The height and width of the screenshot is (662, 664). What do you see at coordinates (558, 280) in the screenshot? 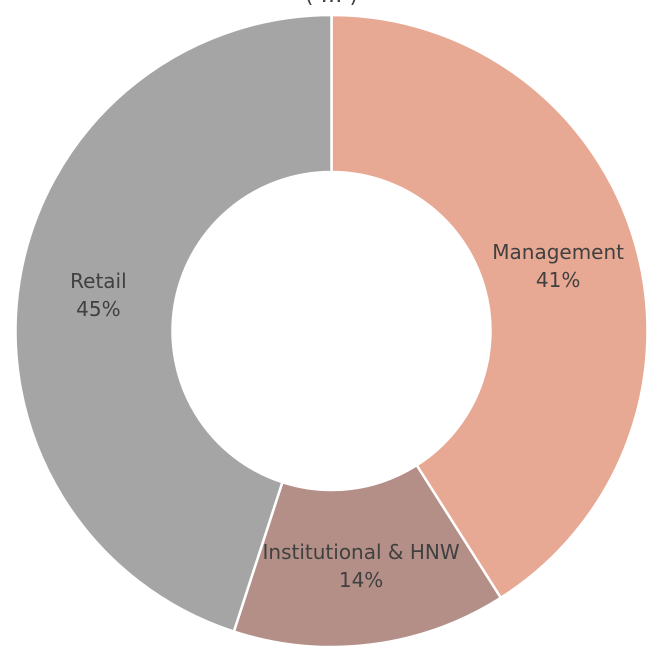
I see `slice-value-label: 41%` at bounding box center [558, 280].